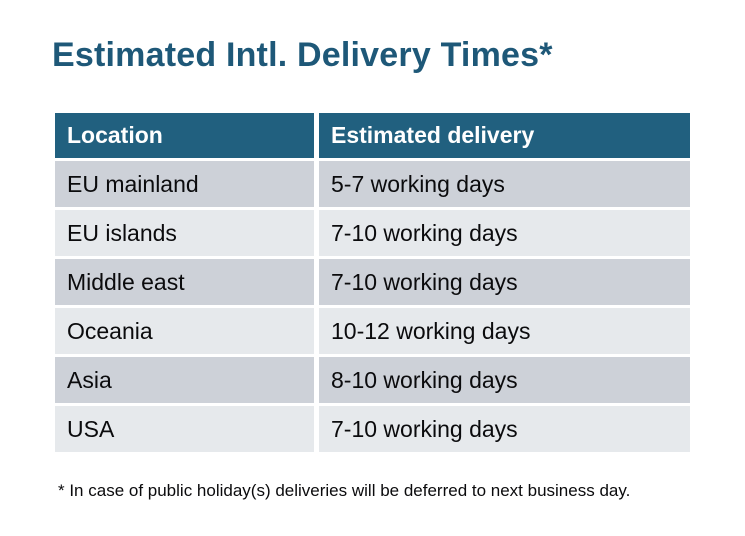 The image size is (745, 536). I want to click on column-header-estimated-delivery: Estimated delivery, so click(504, 135).